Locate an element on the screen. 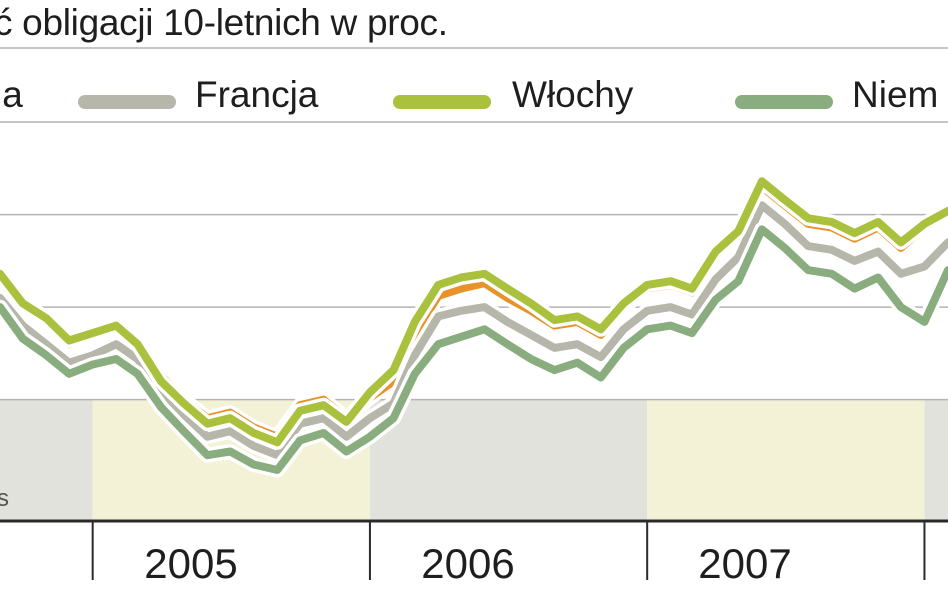 This screenshot has width=948, height=593. legend-swatch-francja is located at coordinates (127, 102).